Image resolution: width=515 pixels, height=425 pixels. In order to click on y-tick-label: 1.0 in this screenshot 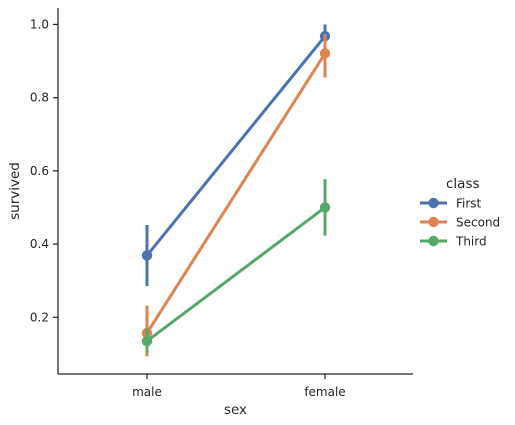, I will do `click(39, 24)`.